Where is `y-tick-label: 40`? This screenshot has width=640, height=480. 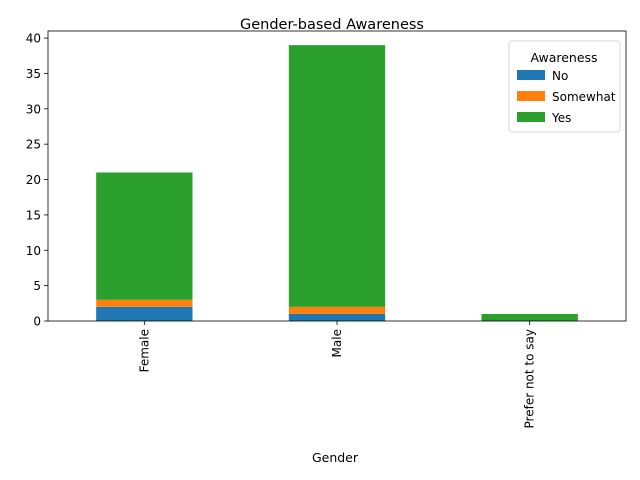 y-tick-label: 40 is located at coordinates (33, 39).